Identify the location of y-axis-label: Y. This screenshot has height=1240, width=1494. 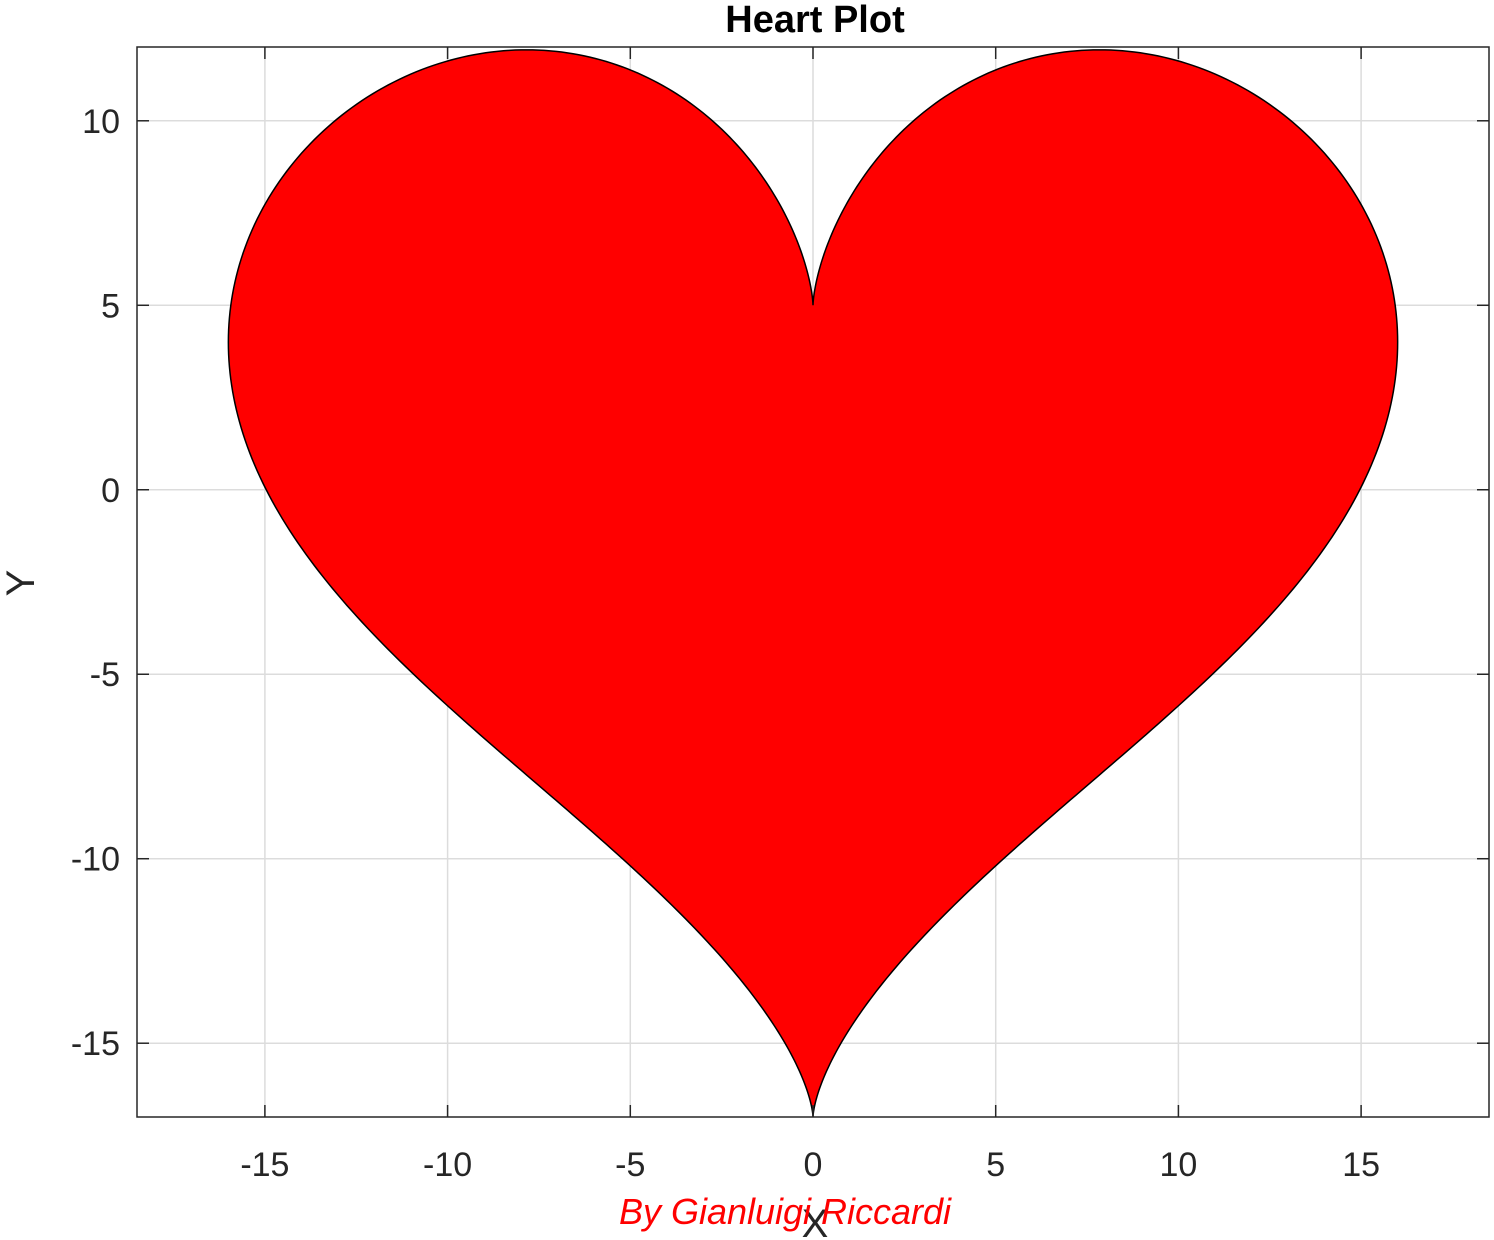
(21, 583).